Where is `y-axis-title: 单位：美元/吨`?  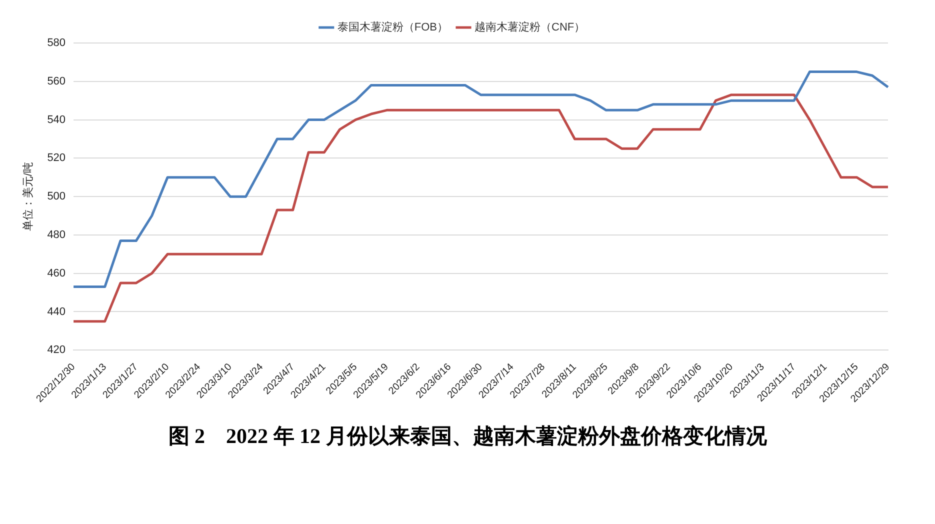
y-axis-title: 单位：美元/吨 is located at coordinates (28, 197).